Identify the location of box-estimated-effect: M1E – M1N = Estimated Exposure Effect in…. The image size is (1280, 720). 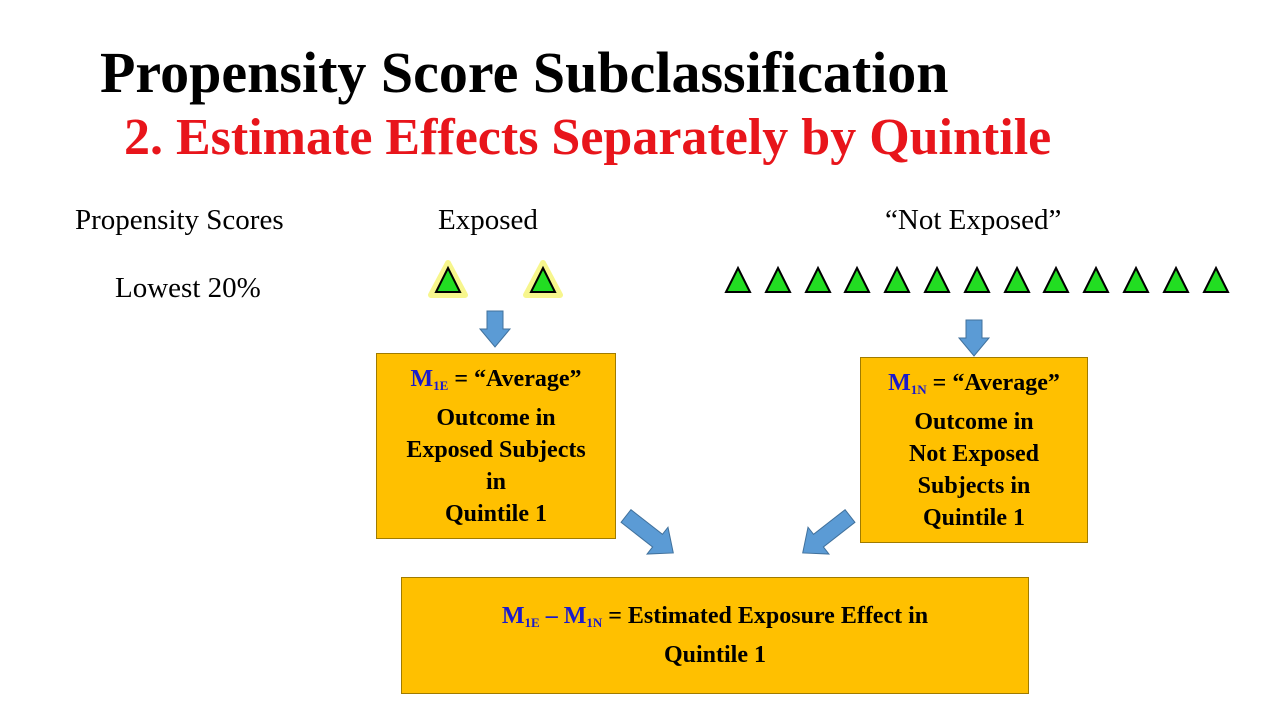
(715, 635).